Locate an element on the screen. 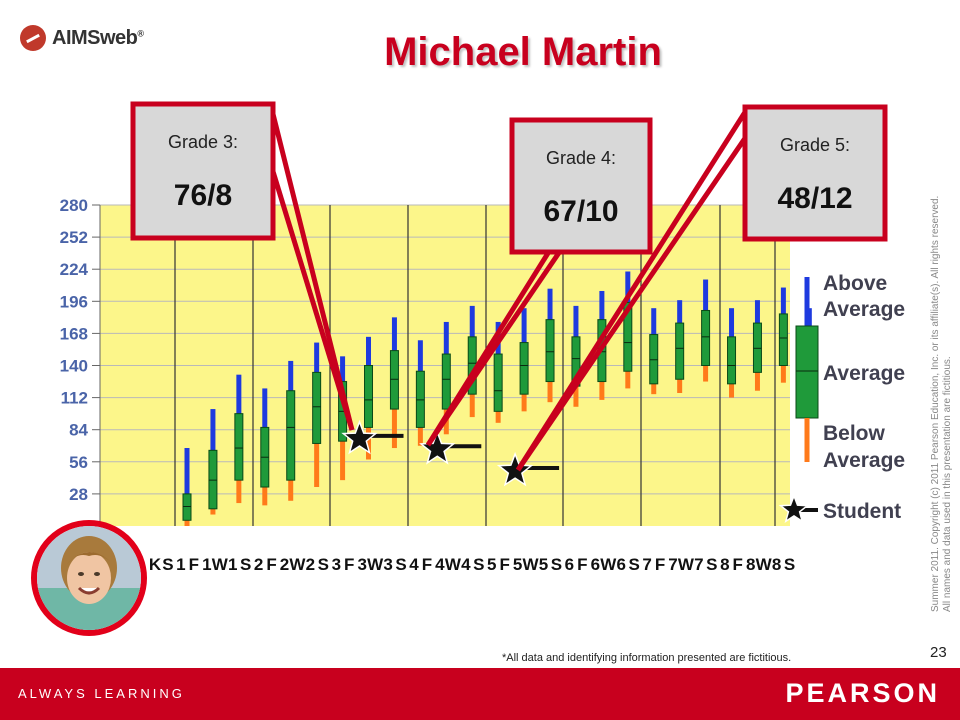 This screenshot has height=720, width=960. y-tick-label: 196 is located at coordinates (74, 301).